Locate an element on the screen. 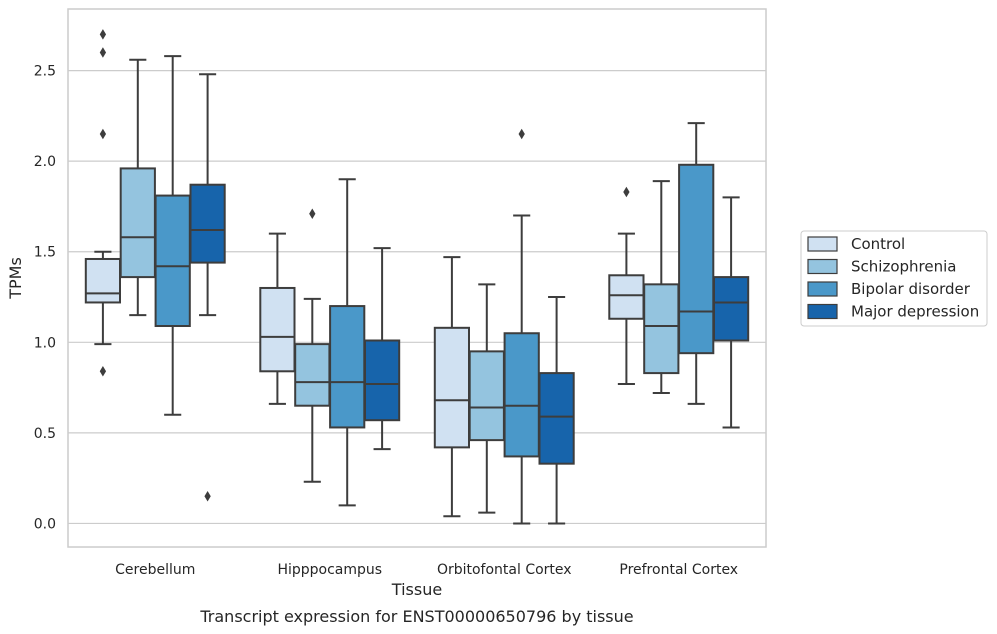 This screenshot has height=634, width=997. legend-label: Major depression is located at coordinates (915, 312).